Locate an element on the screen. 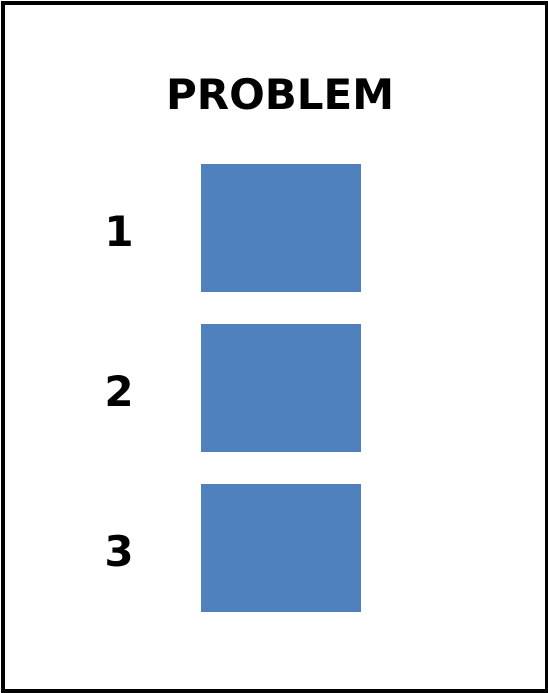 This screenshot has height=693, width=548. item-number-3: 3 is located at coordinates (119, 551).